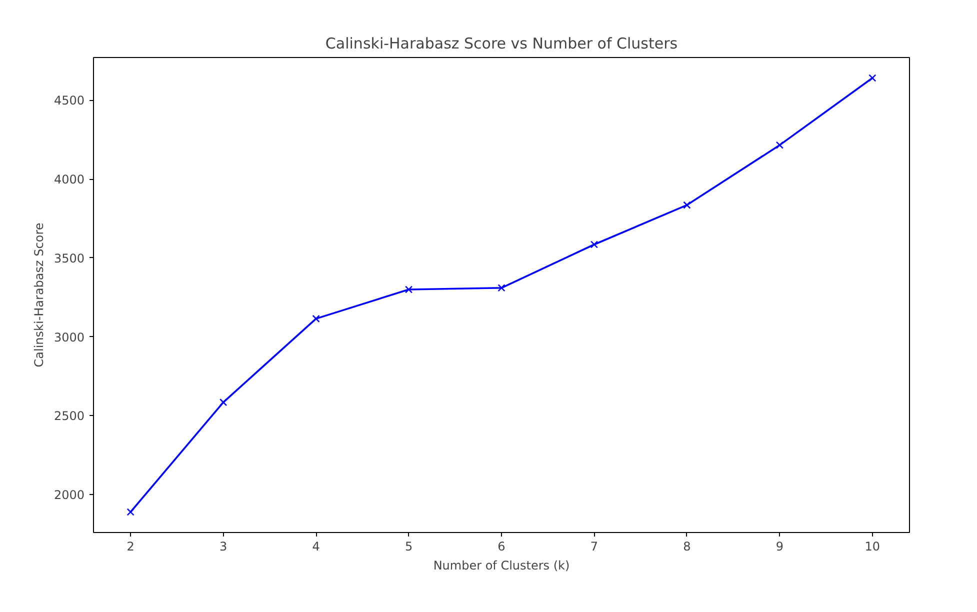 The width and height of the screenshot is (977, 612). Describe the element at coordinates (502, 547) in the screenshot. I see `x-tick-label: 6` at that location.